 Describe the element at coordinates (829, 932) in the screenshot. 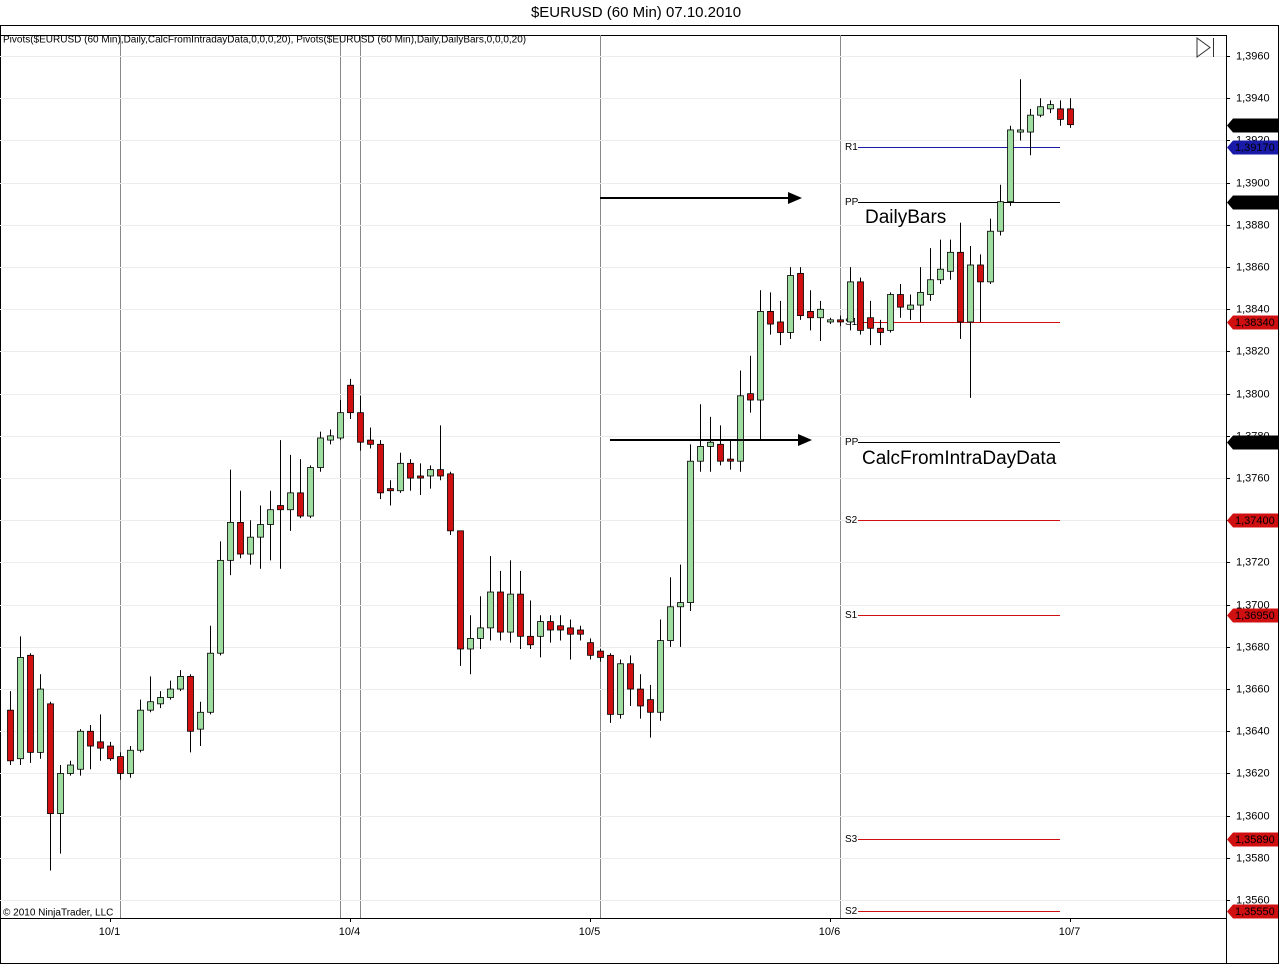

I see `x-tick-label: 10/6` at that location.